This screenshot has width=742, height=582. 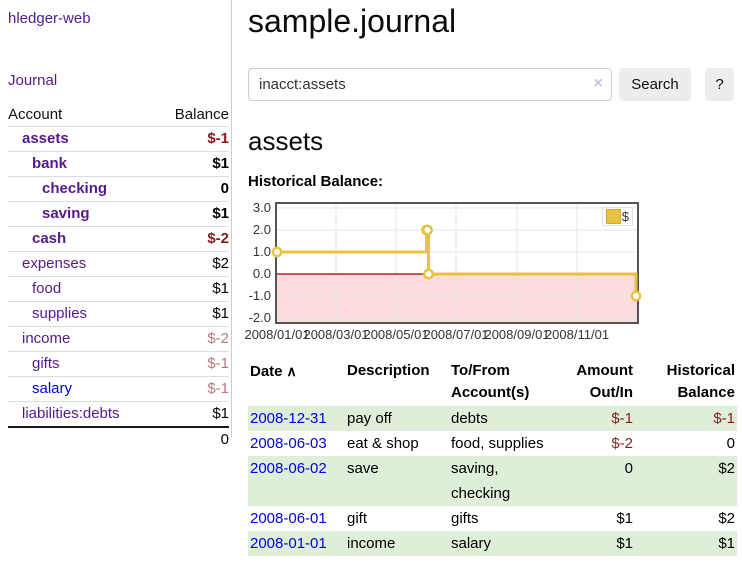 I want to click on x-axis-tick-label: 2008/07/01, so click(x=456, y=334).